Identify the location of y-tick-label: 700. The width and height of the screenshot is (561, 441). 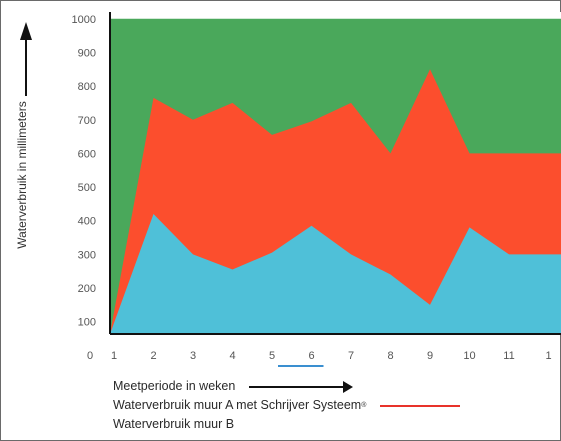
(87, 121).